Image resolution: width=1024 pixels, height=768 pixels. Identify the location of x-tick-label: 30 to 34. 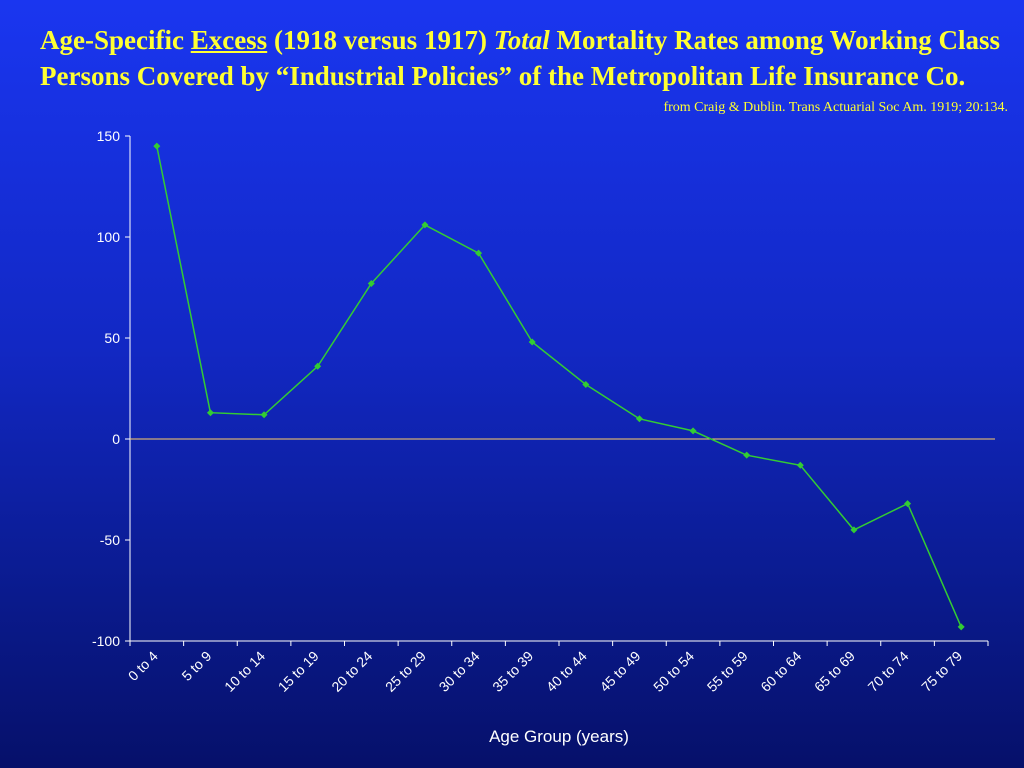
(459, 671).